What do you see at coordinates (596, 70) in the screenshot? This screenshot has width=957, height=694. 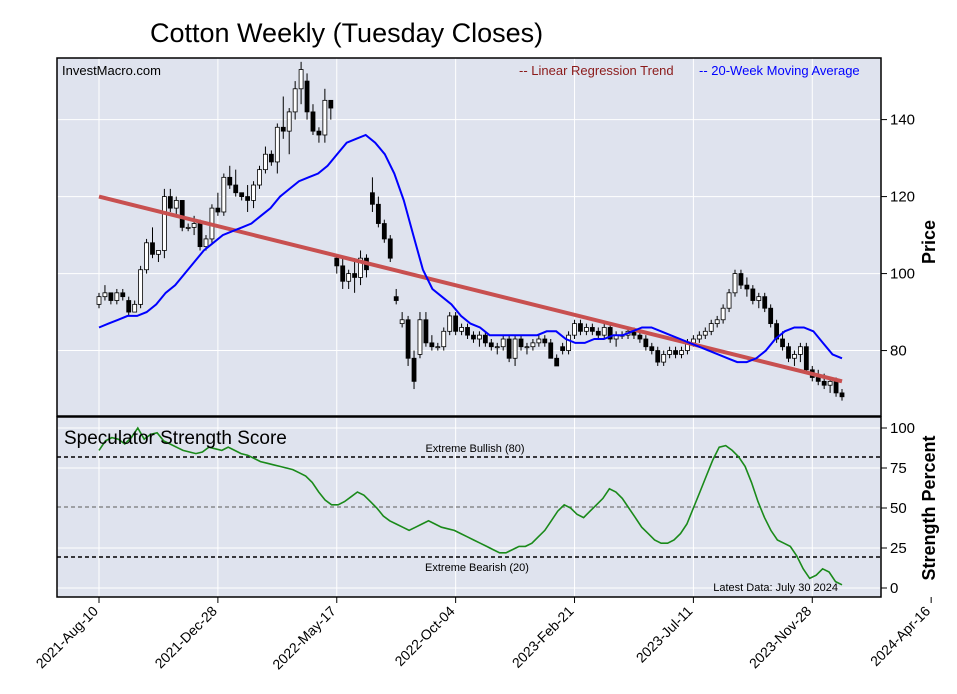 I see `legend-regression: -- Linear Regression Trend` at bounding box center [596, 70].